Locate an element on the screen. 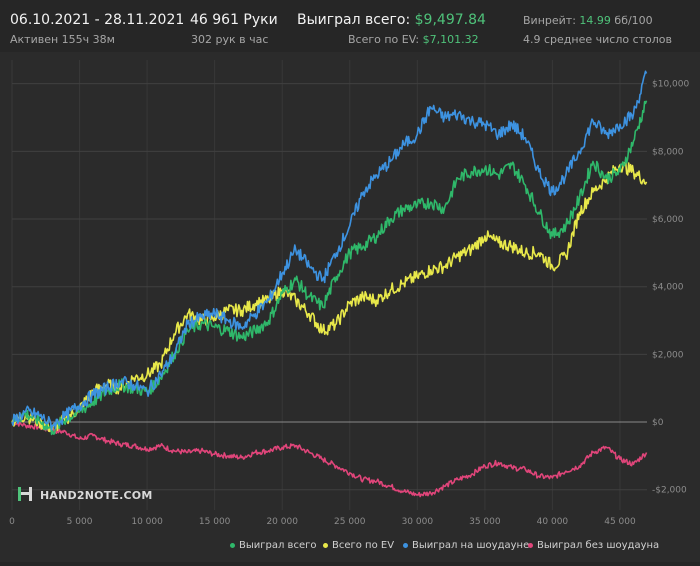 This screenshot has height=566, width=700. legend-label: Выиграл на шоудауне is located at coordinates (471, 545).